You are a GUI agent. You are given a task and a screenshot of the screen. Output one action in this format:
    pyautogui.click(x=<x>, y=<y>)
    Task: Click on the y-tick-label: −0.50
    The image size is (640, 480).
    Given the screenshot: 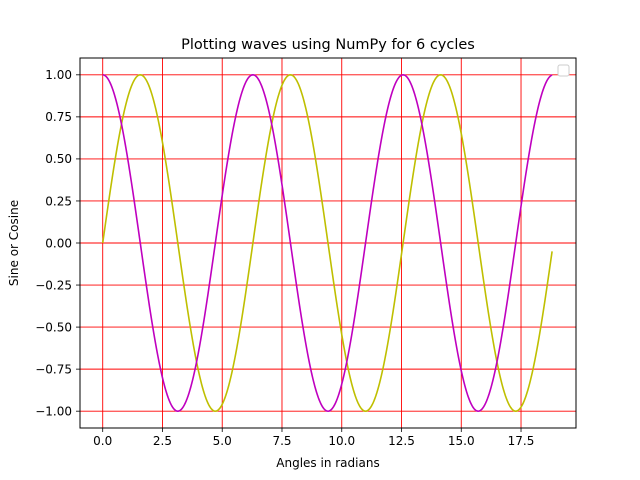 What is the action you would take?
    pyautogui.click(x=53, y=327)
    